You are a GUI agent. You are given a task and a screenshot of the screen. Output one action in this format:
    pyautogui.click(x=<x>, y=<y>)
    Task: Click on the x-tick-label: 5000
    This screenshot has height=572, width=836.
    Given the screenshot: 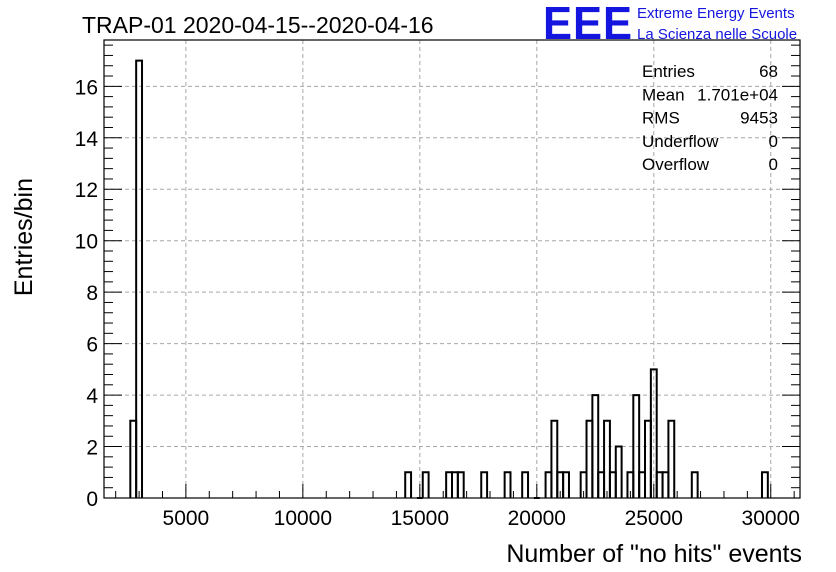 What is the action you would take?
    pyautogui.click(x=186, y=518)
    